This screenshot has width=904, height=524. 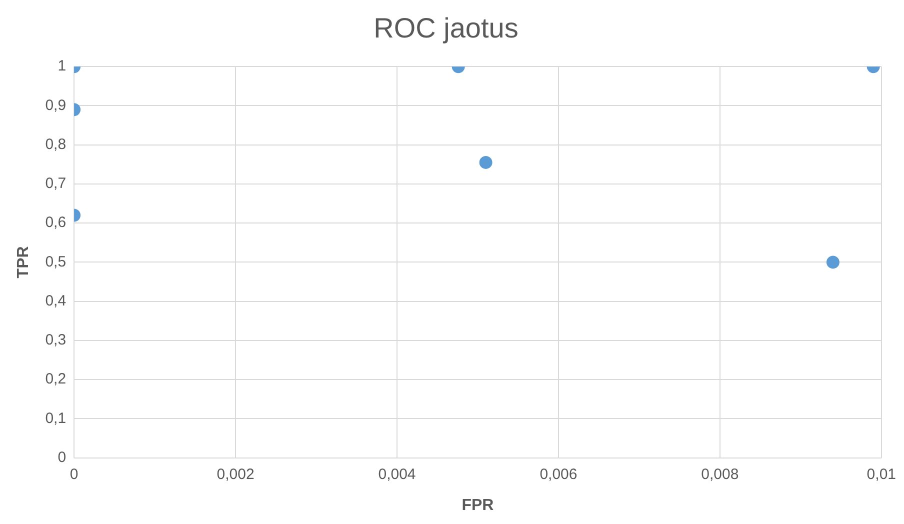 What do you see at coordinates (55, 105) in the screenshot?
I see `y-tick-label: 0,9` at bounding box center [55, 105].